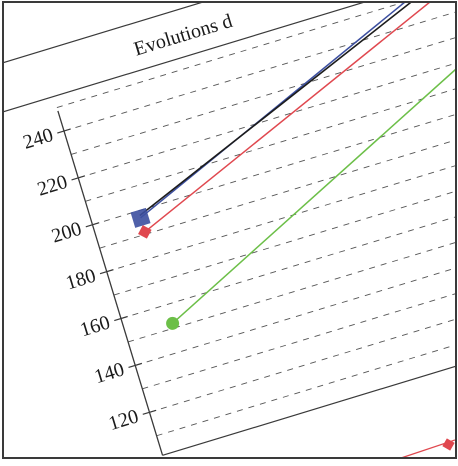  Describe the element at coordinates (109, 373) in the screenshot. I see `y-tick-label: 140` at that location.